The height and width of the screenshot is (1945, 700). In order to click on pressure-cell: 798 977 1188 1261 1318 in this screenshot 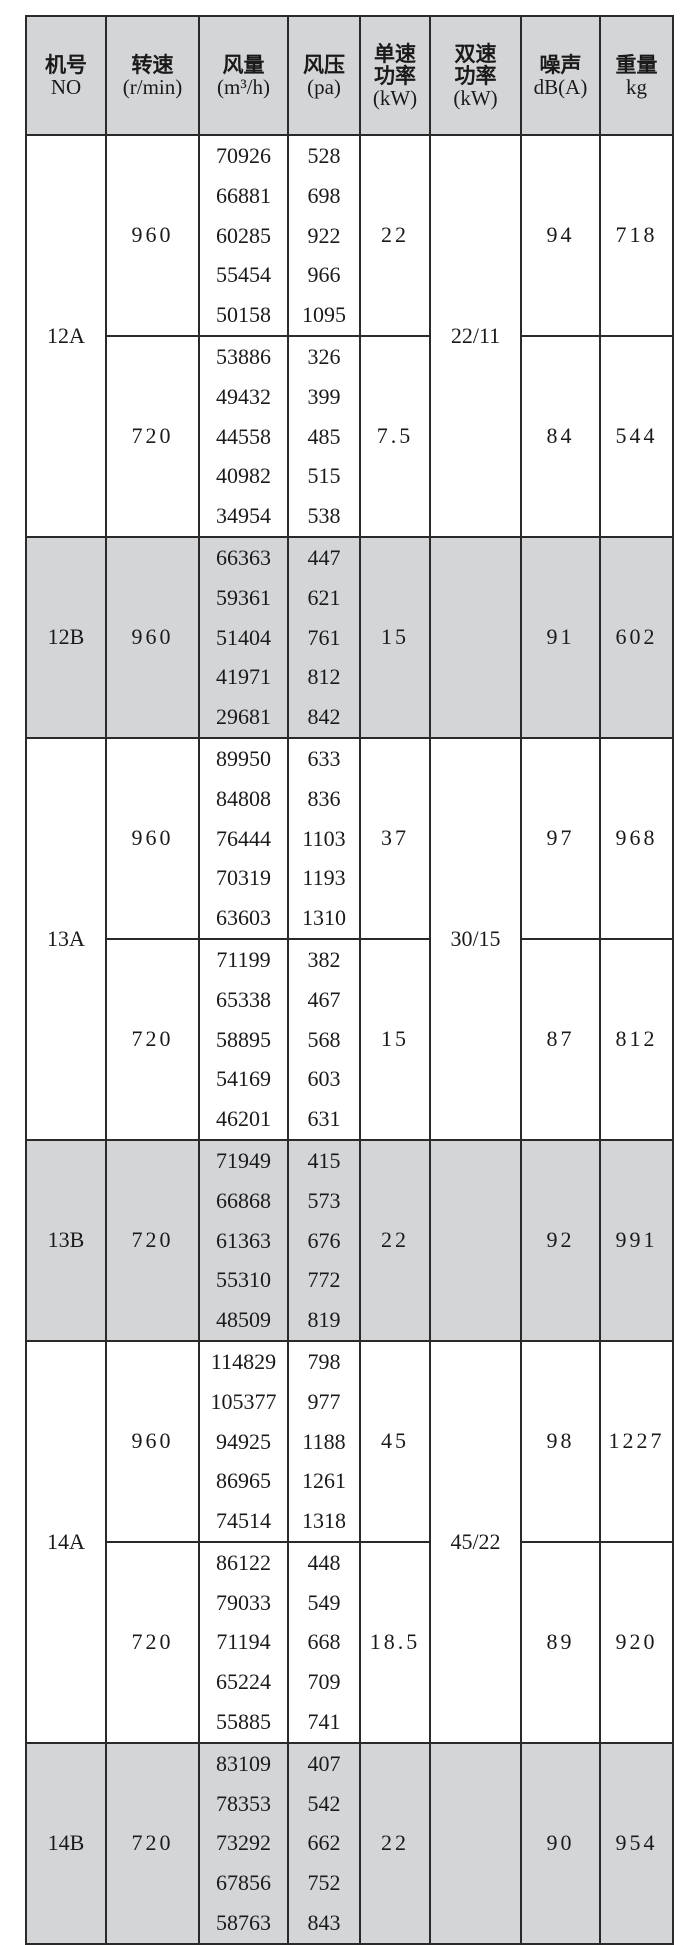, I will do `click(324, 1441)`.